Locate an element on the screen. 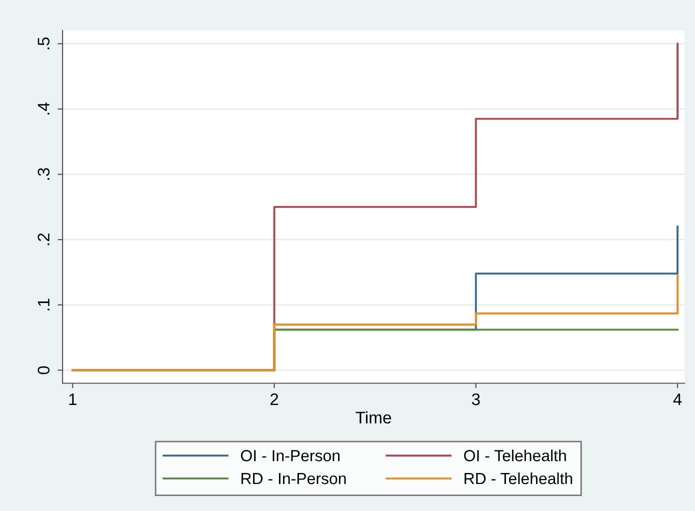  y-tick-label: .3 is located at coordinates (44, 174).